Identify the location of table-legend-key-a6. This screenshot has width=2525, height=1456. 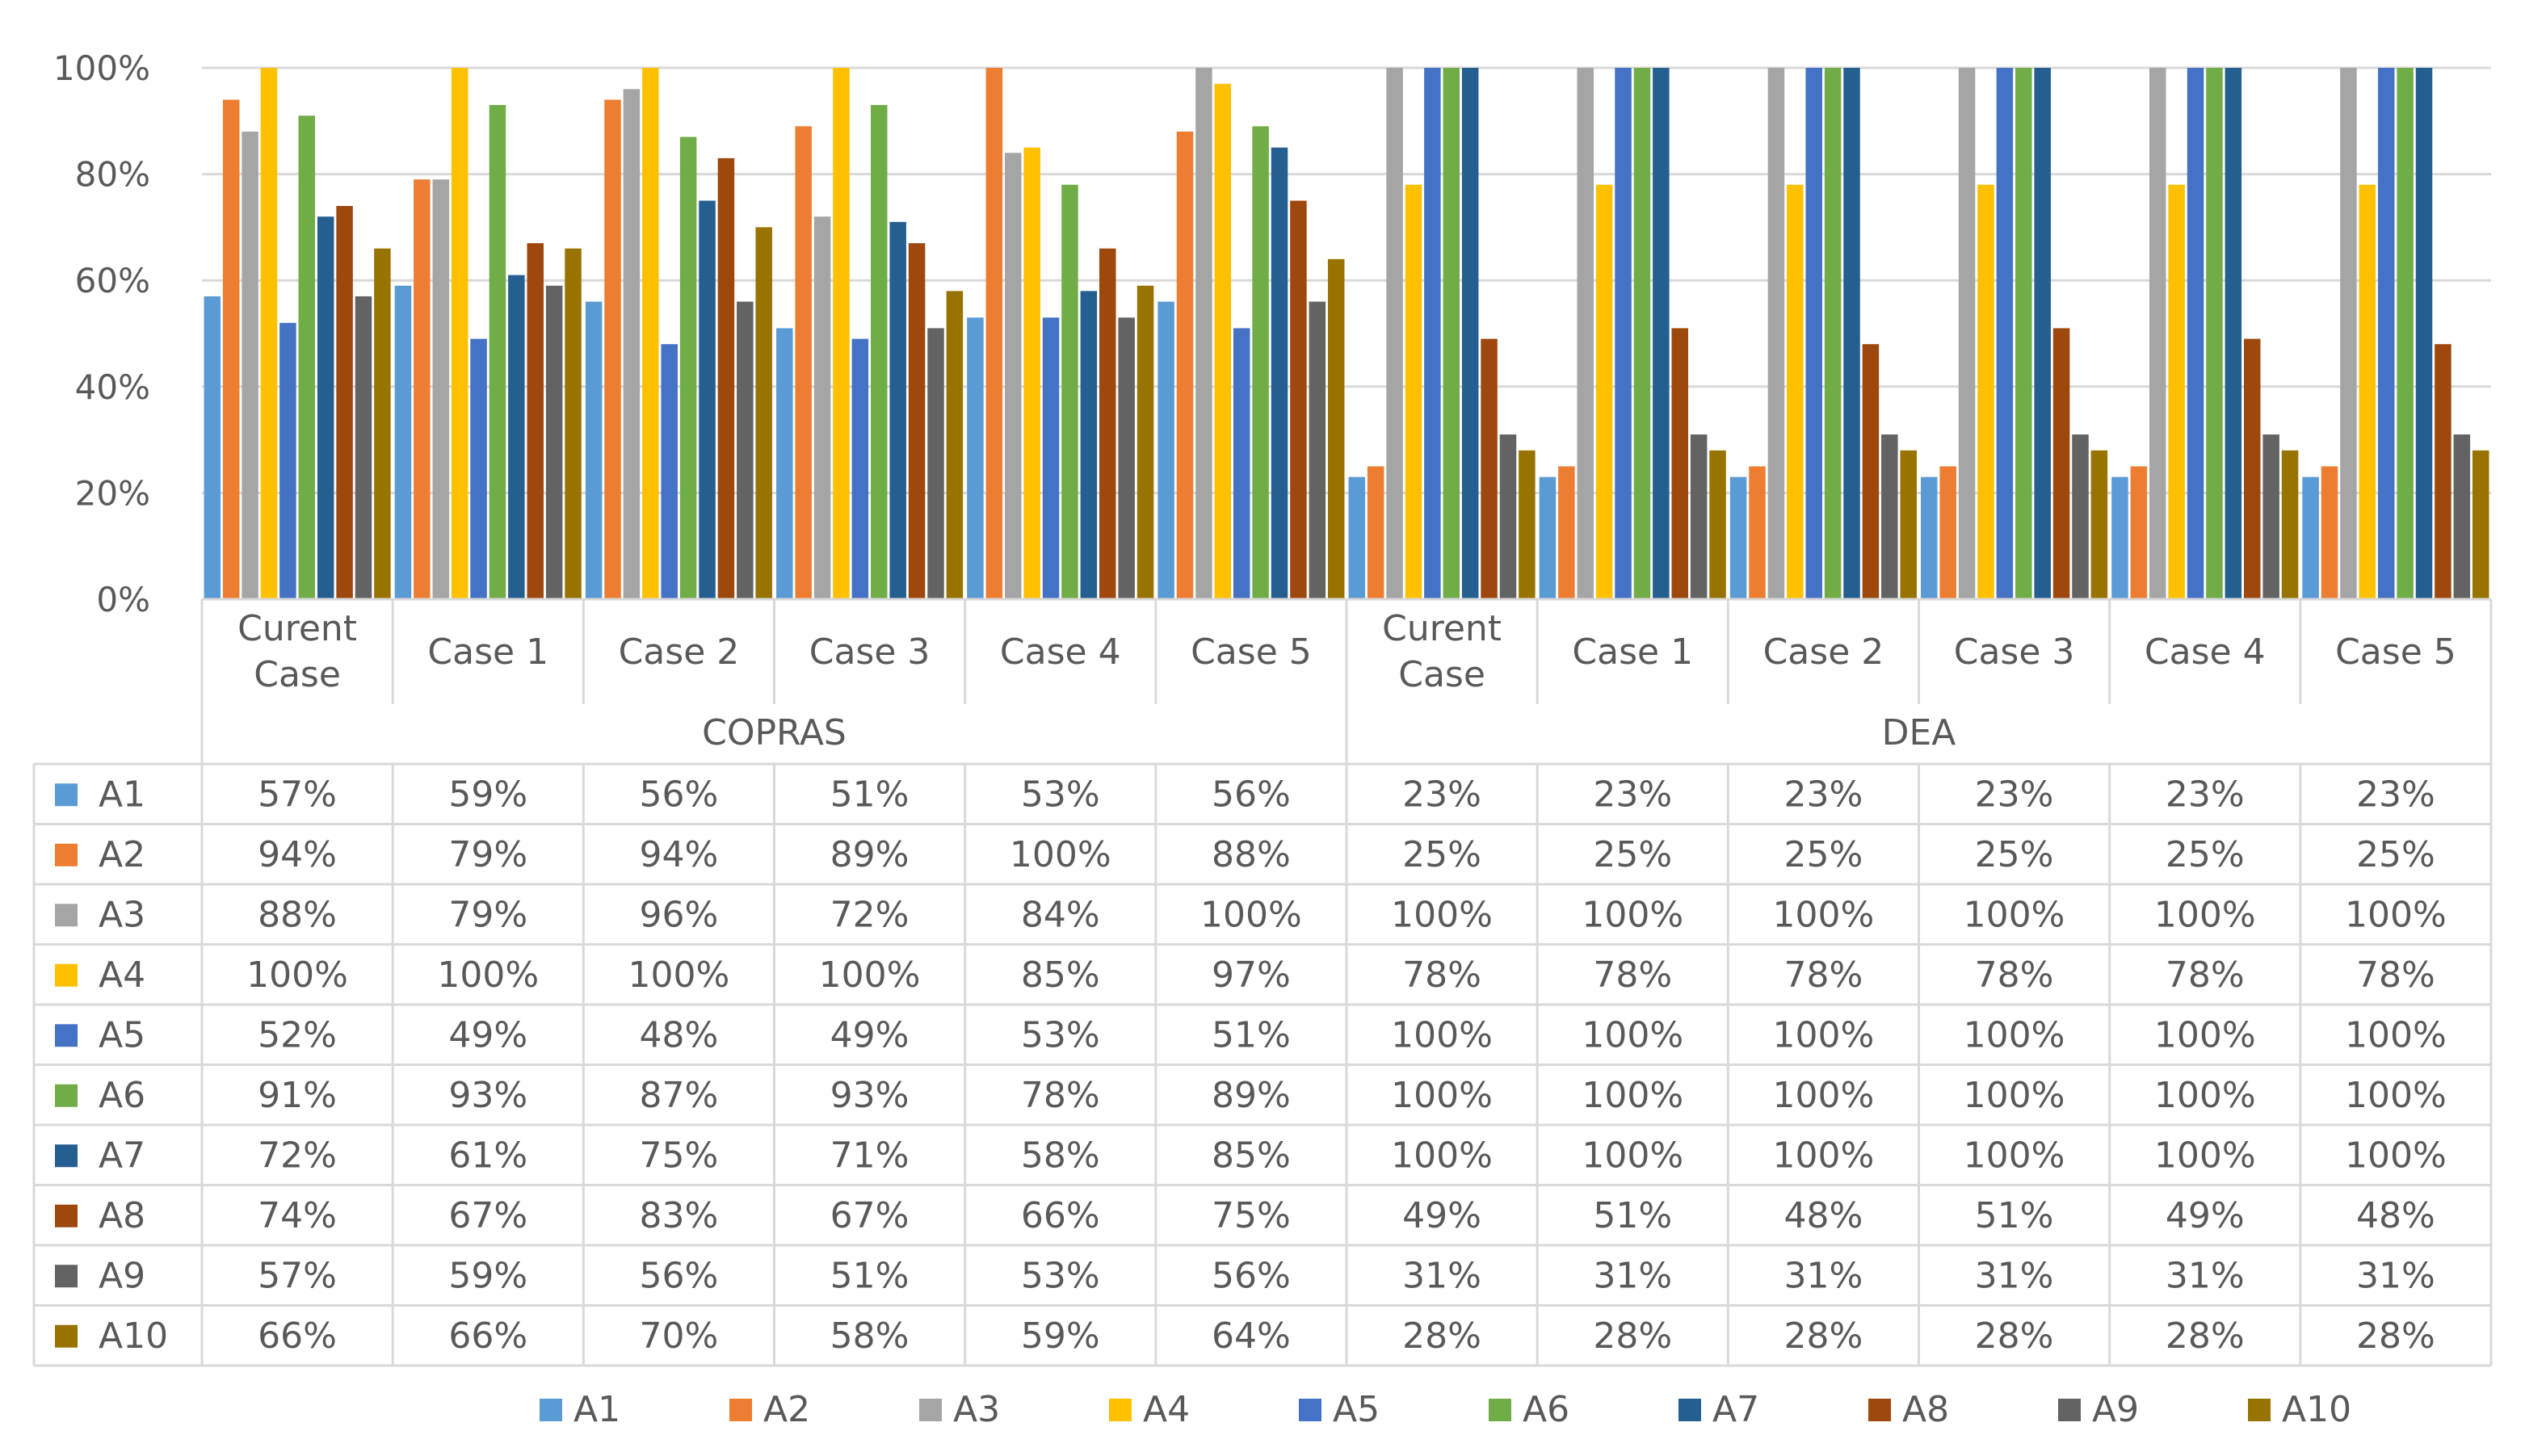
(66, 1095).